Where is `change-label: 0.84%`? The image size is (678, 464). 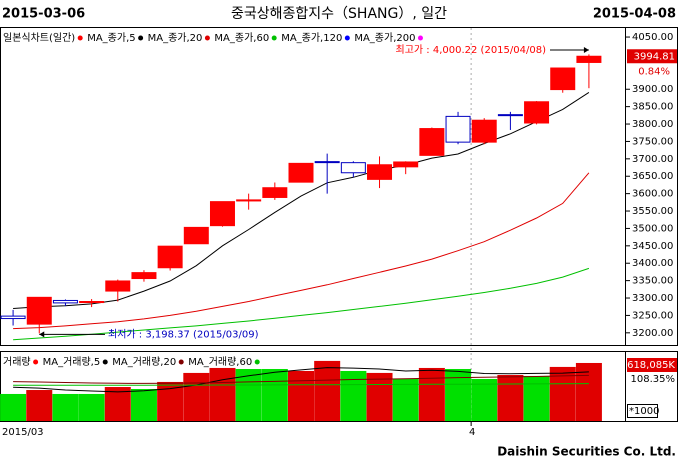 change-label: 0.84% is located at coordinates (654, 71).